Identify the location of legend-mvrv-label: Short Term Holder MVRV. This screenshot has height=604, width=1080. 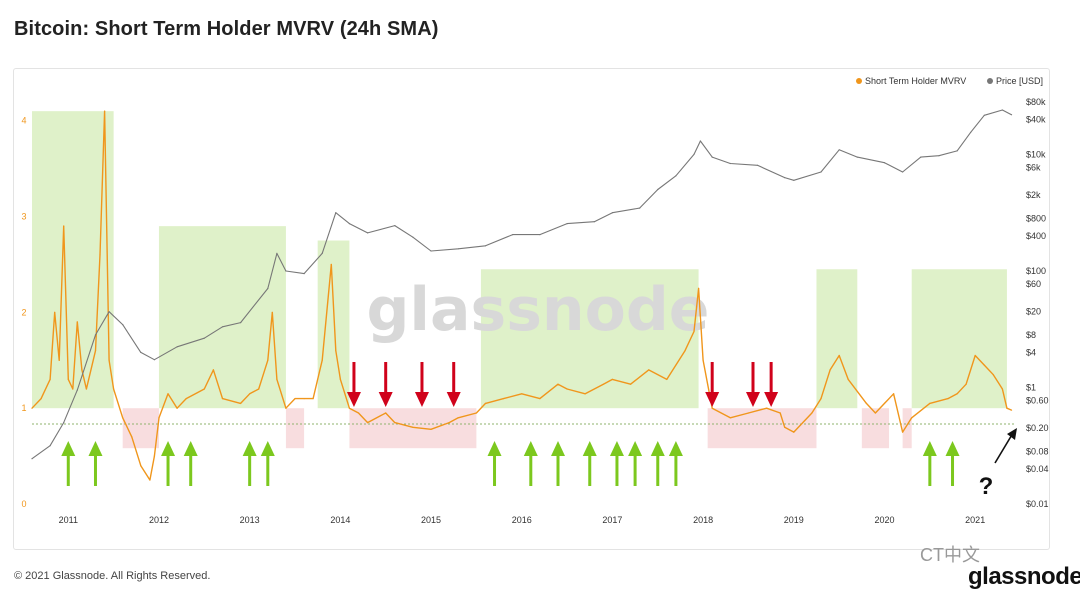
(915, 81).